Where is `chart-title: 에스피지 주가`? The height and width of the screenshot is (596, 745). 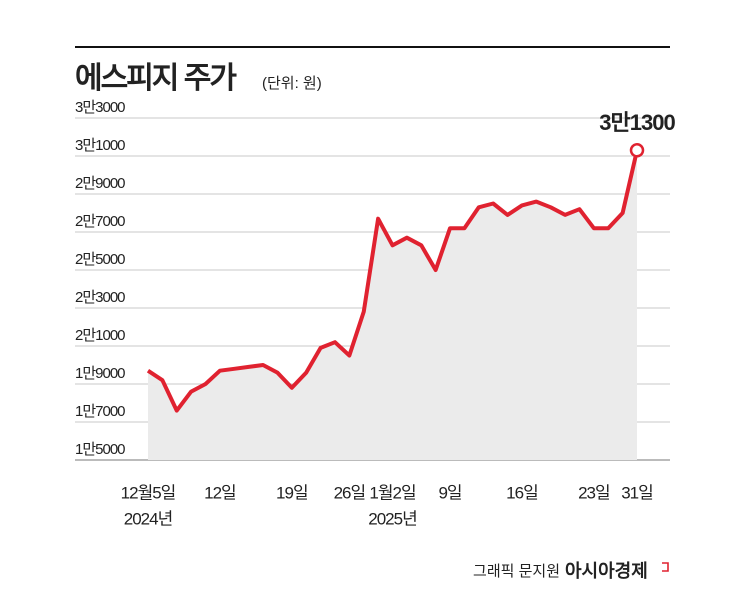 chart-title: 에스피지 주가 is located at coordinates (156, 78).